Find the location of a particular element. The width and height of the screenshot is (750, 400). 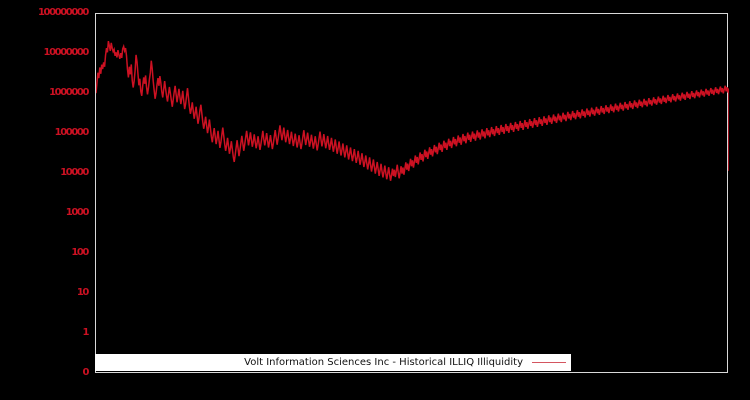

y-tick-label-100000: 100000 is located at coordinates (72, 132).